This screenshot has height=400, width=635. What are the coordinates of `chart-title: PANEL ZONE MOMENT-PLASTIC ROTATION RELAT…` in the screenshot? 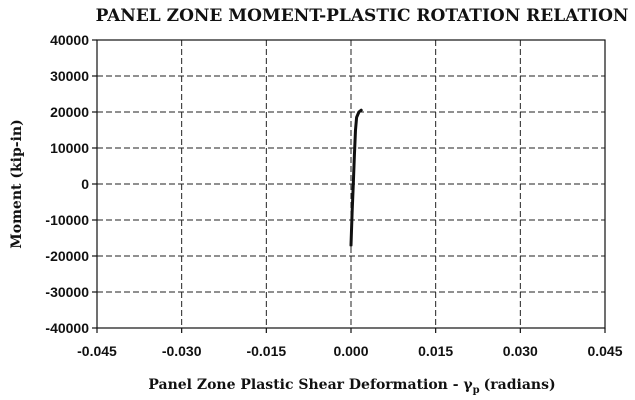 It's located at (362, 16).